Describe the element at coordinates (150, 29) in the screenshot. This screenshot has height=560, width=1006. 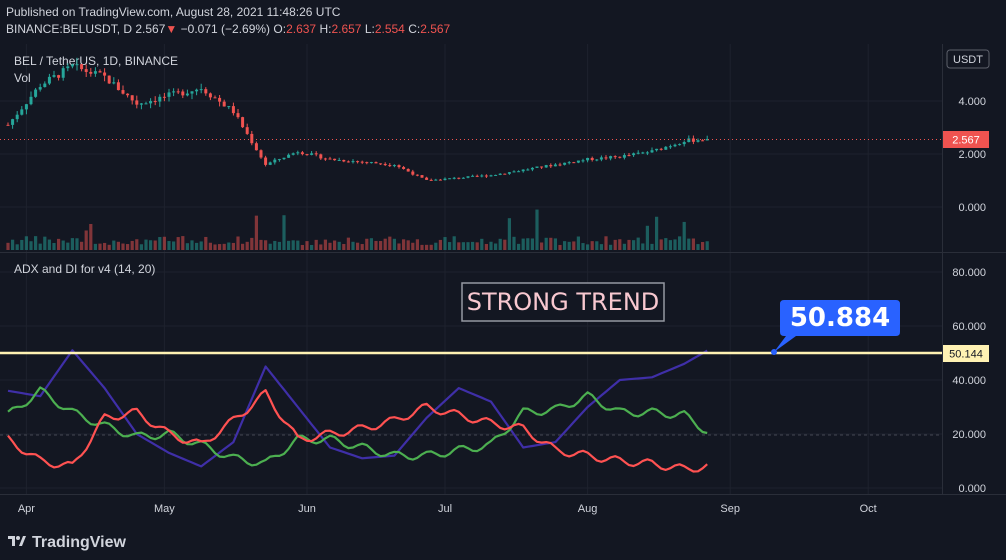
I see `last-price: 2.567` at that location.